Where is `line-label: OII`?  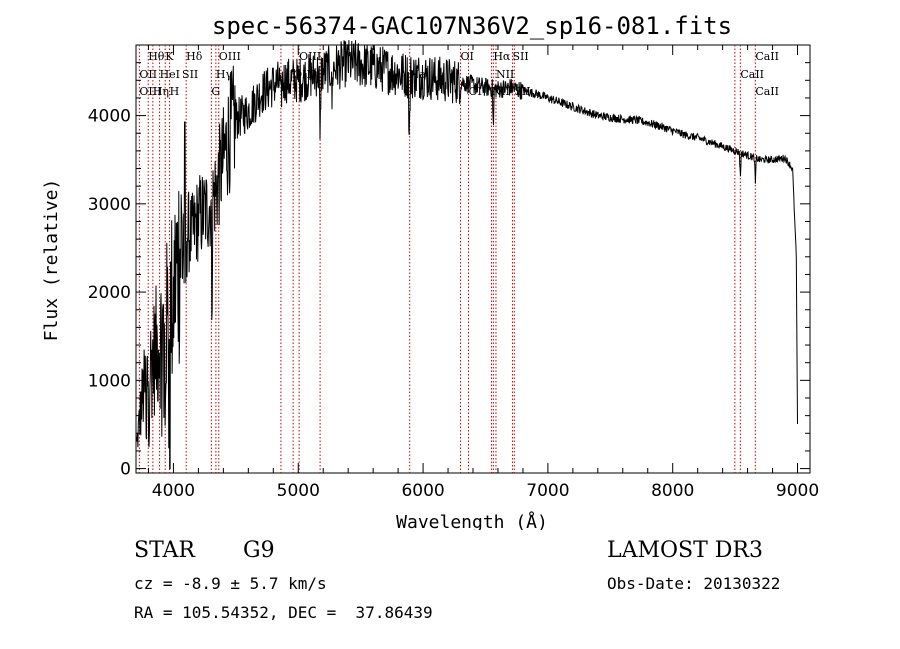 line-label: OII is located at coordinates (148, 74).